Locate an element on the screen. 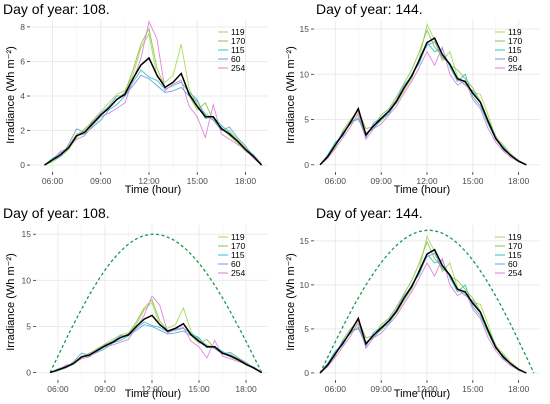 This screenshot has width=550, height=404. y-tick-label: 8 is located at coordinates (22, 27).